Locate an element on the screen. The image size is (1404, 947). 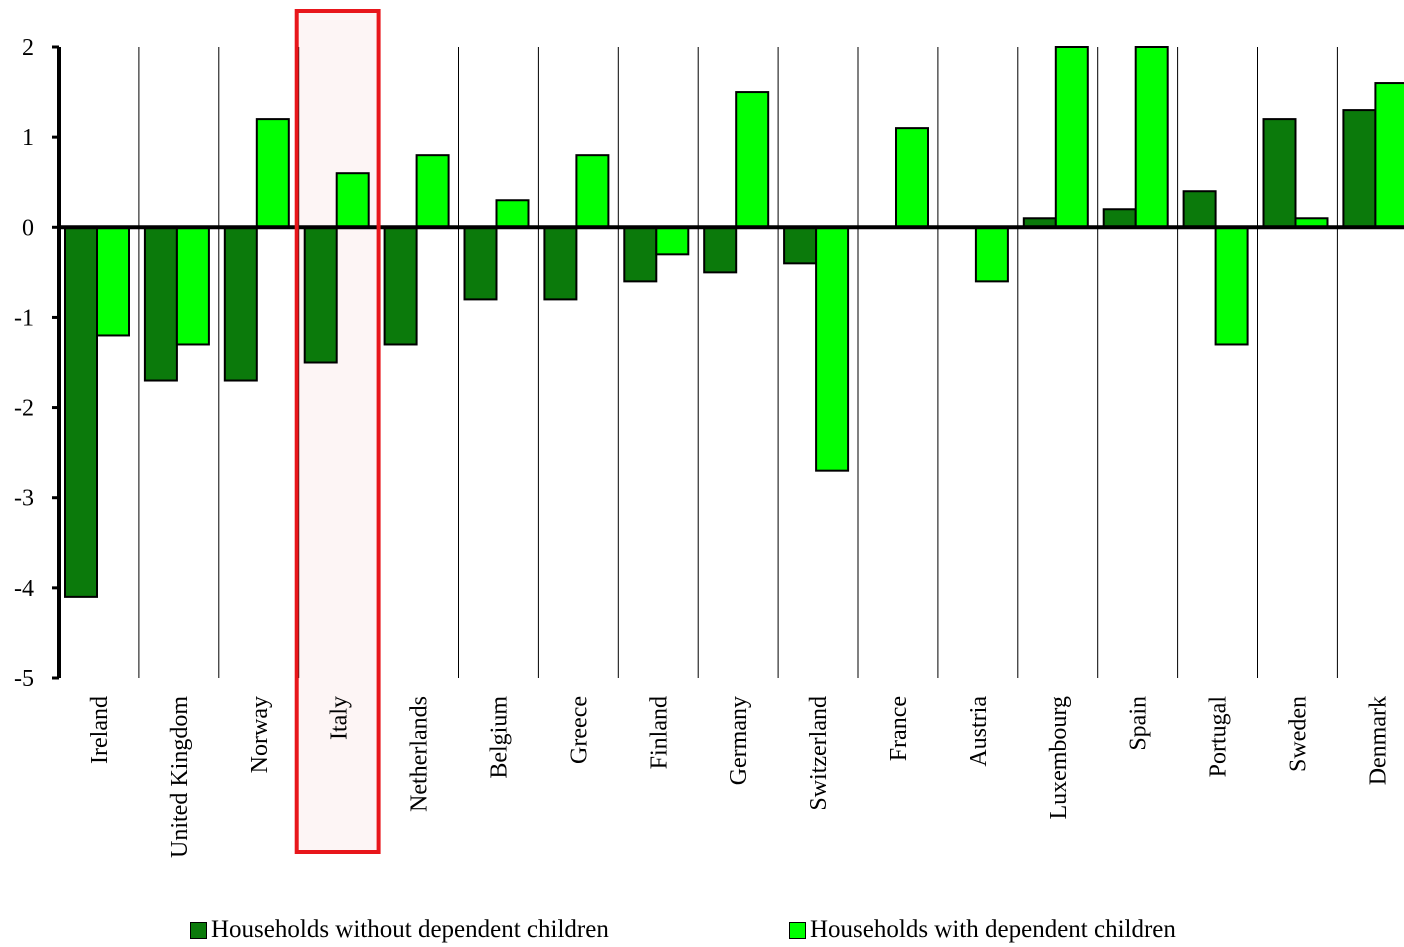
y-tick-label: -4 is located at coordinates (24, 589).